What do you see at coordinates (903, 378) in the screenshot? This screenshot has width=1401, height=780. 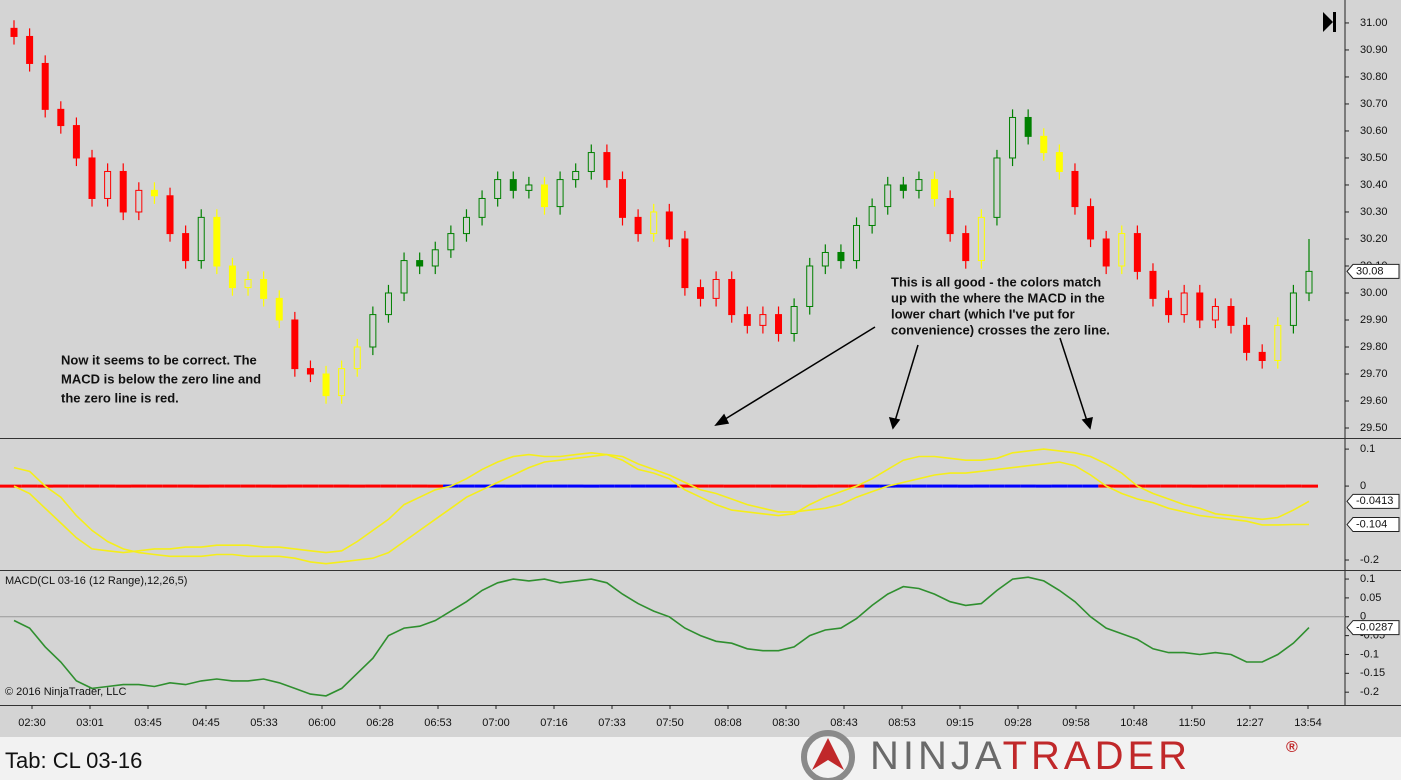 I see `arrows` at bounding box center [903, 378].